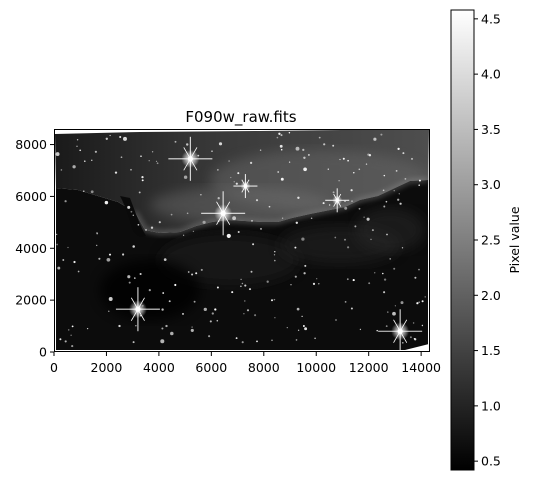 This screenshot has height=482, width=534. Describe the element at coordinates (34, 248) in the screenshot. I see `y-axis: 0 2000 4000 6000 8000` at that location.